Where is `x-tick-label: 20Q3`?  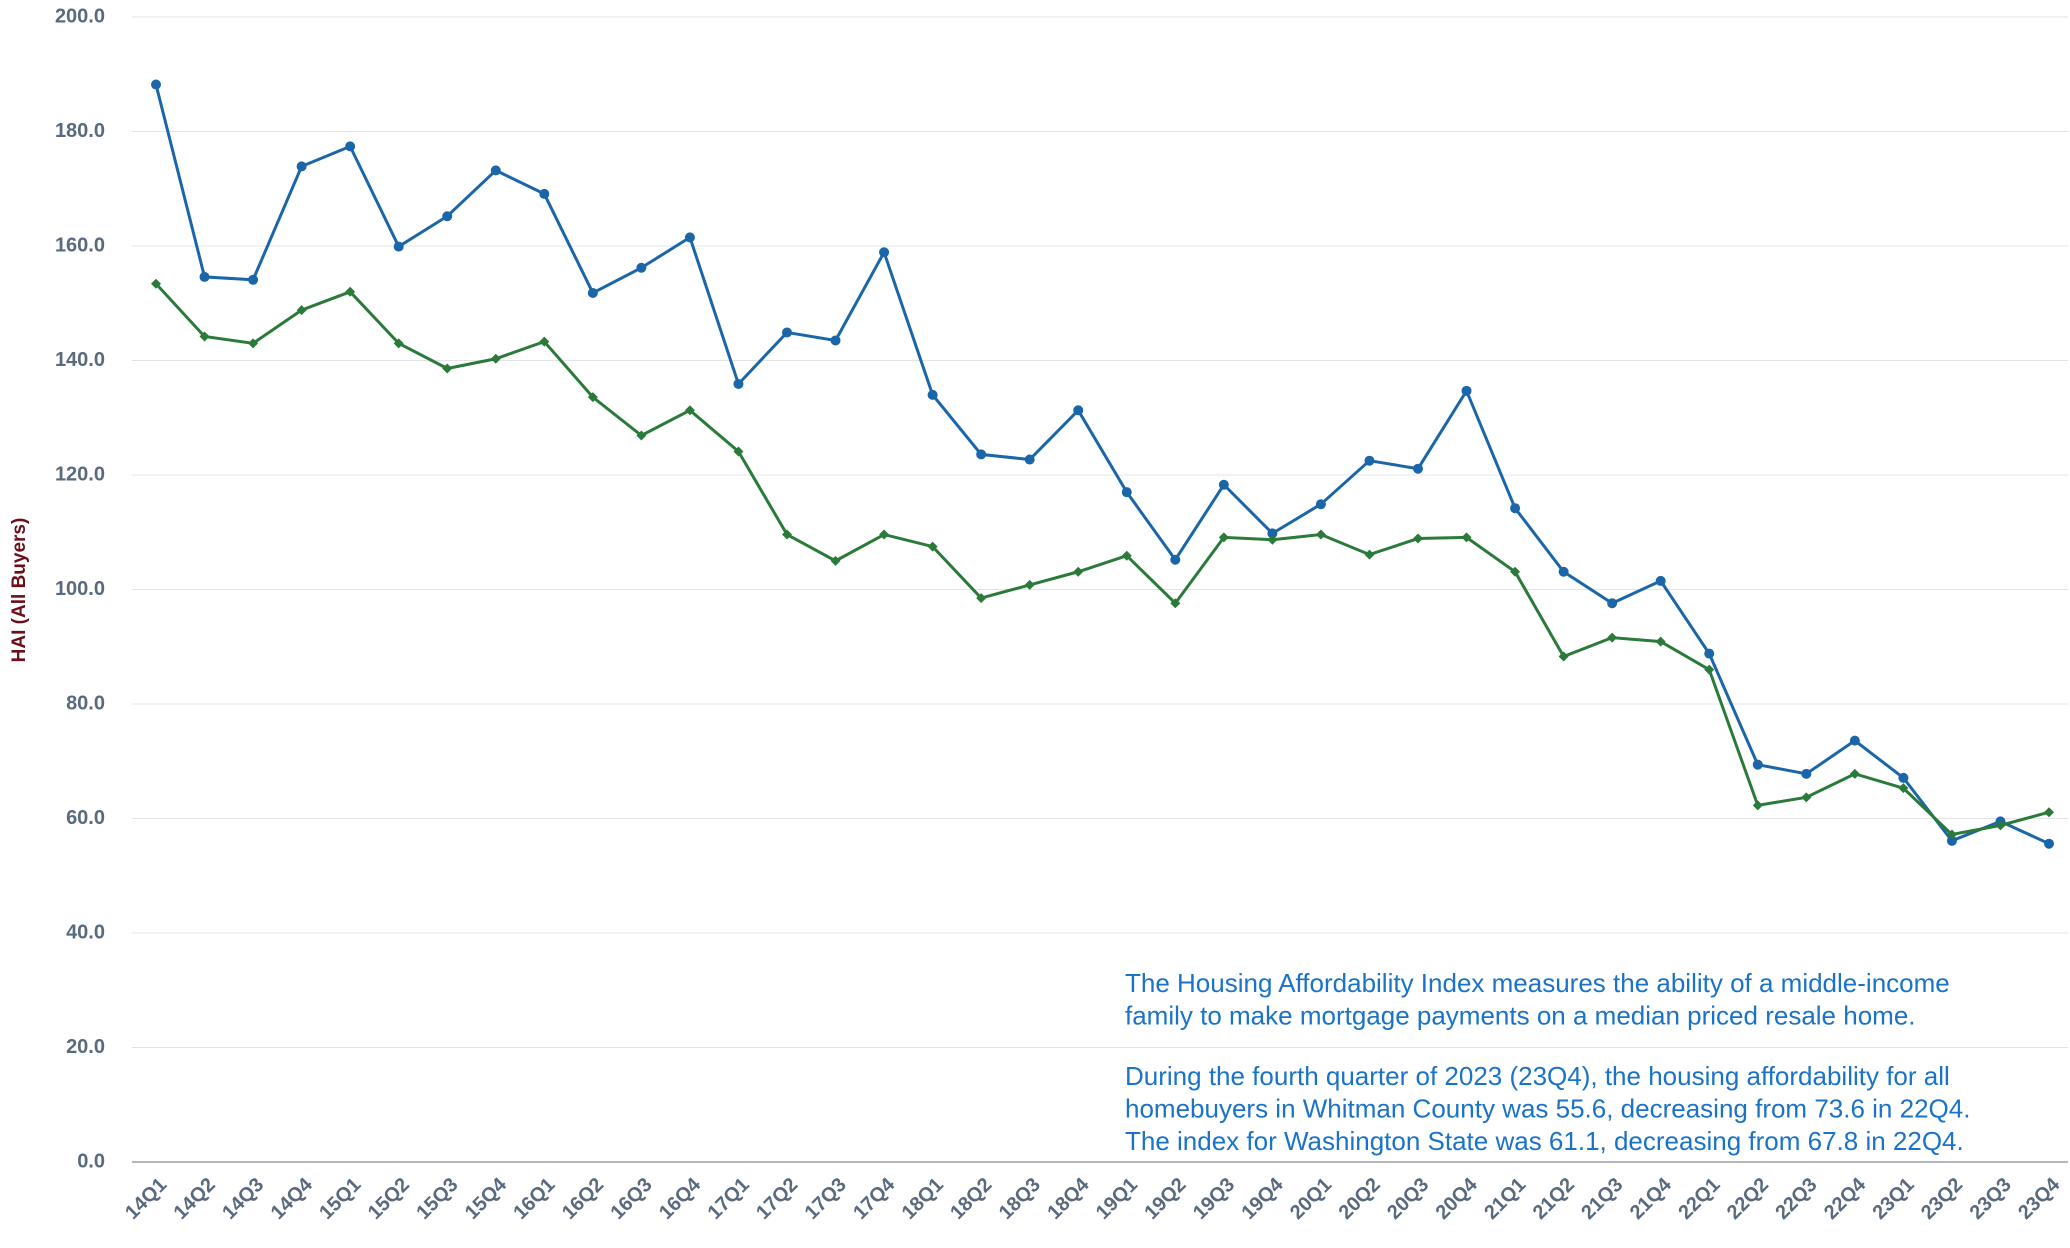
x-tick-label: 20Q3 is located at coordinates (1408, 1199).